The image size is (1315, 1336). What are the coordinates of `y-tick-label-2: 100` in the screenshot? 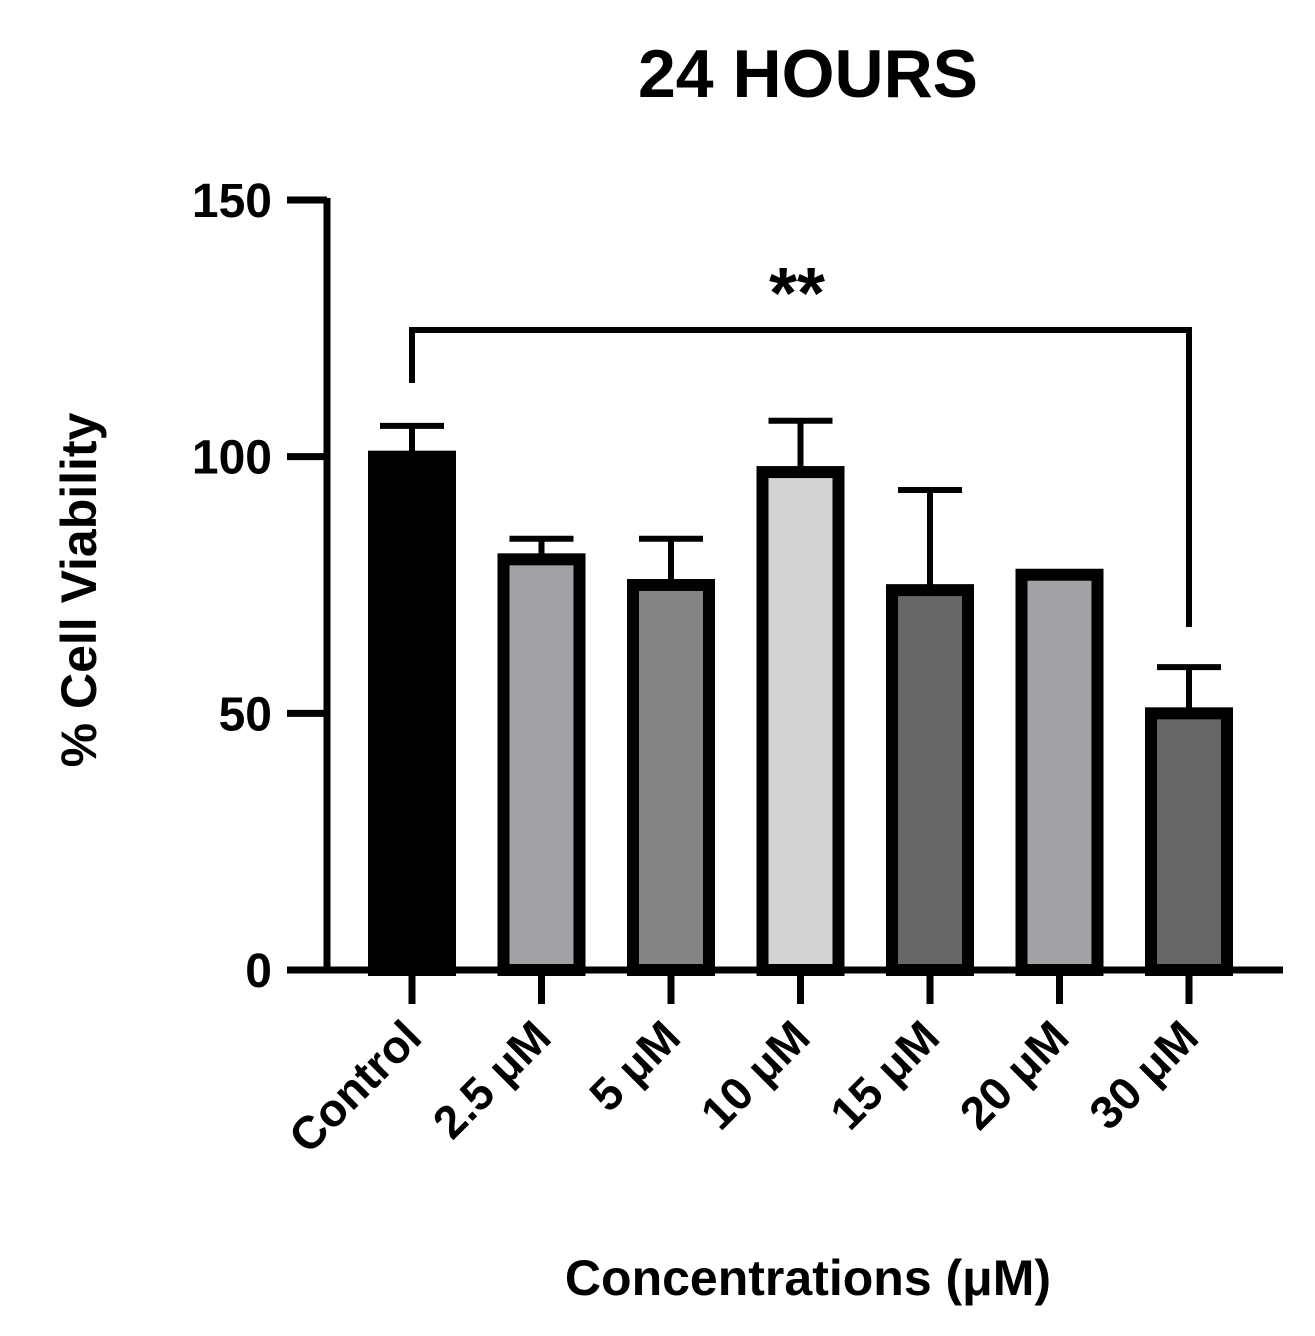 It's located at (232, 458).